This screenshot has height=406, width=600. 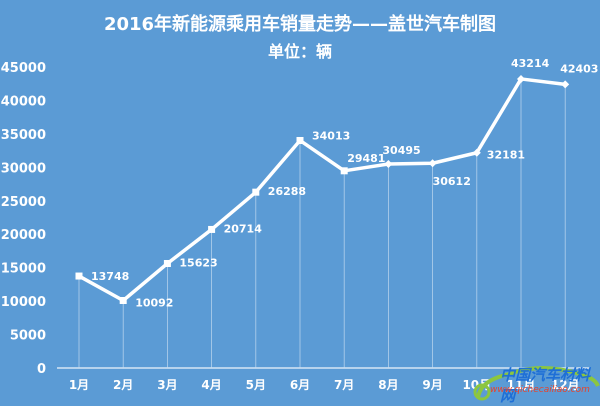 What do you see at coordinates (28, 336) in the screenshot?
I see `y-tick-label: 5000` at bounding box center [28, 336].